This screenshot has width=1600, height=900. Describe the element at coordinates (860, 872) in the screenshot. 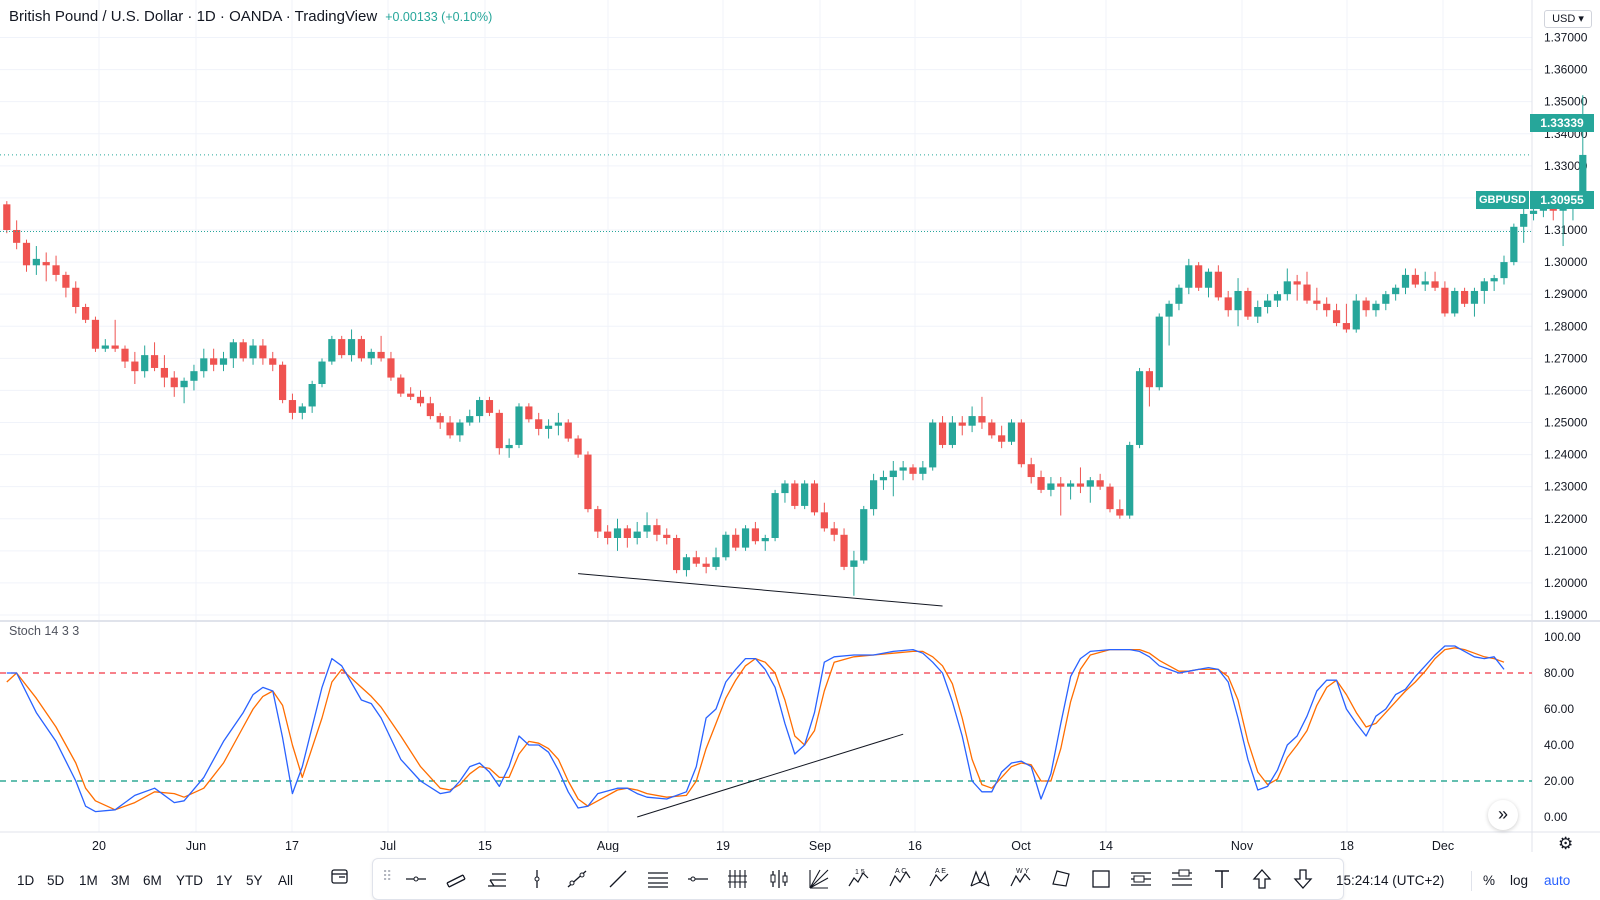

I see `svg-text: 1 5` at that location.